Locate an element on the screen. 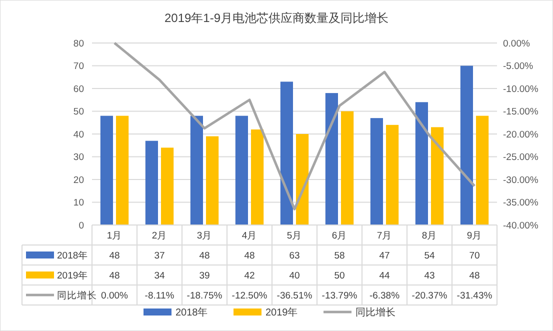 Image resolution: width=553 pixels, height=331 pixels. data-label: 50 is located at coordinates (339, 276).